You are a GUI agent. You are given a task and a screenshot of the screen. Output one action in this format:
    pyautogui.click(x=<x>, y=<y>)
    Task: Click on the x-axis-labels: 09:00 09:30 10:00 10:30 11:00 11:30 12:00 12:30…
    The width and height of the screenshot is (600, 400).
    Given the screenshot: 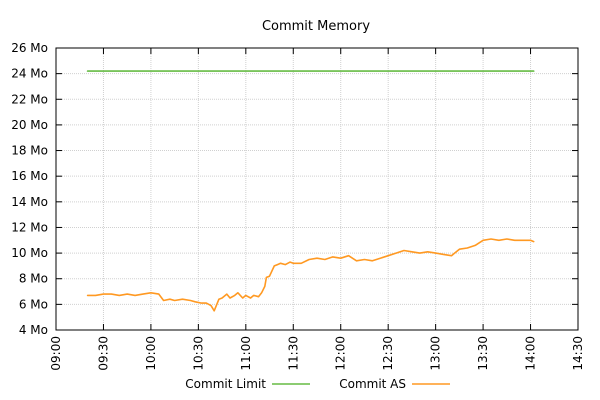 What is the action you would take?
    pyautogui.click(x=317, y=353)
    